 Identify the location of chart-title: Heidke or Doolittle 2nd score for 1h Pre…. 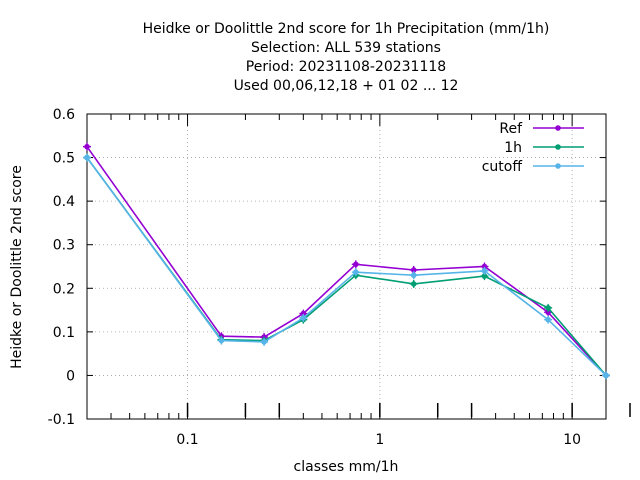
(346, 57).